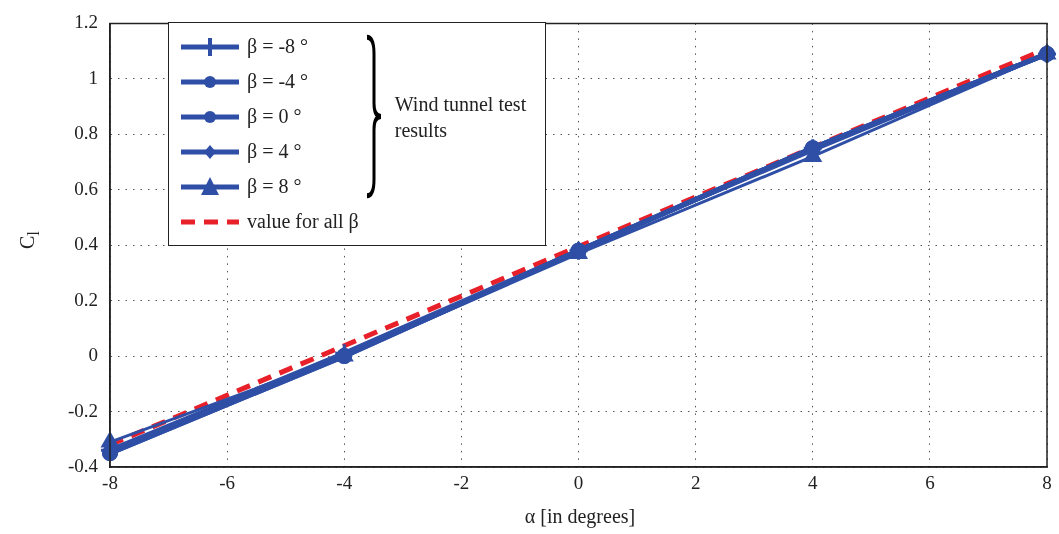  Describe the element at coordinates (303, 221) in the screenshot. I see `legend-label: value for all β` at that location.